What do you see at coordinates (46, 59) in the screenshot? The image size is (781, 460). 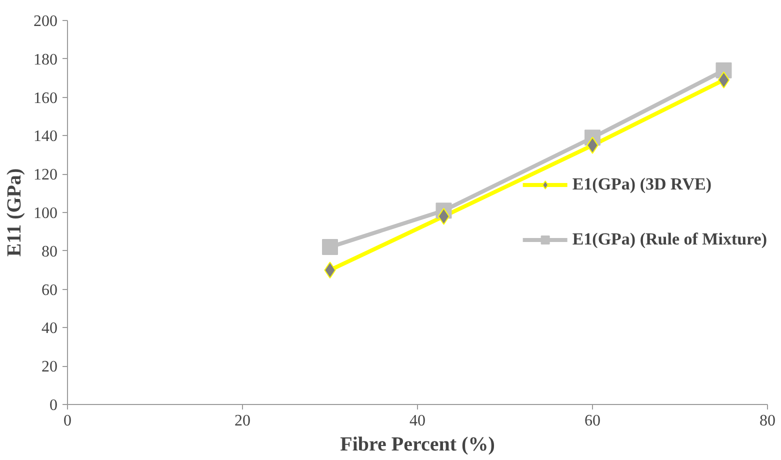 I see `y-tick-label: 180` at bounding box center [46, 59].